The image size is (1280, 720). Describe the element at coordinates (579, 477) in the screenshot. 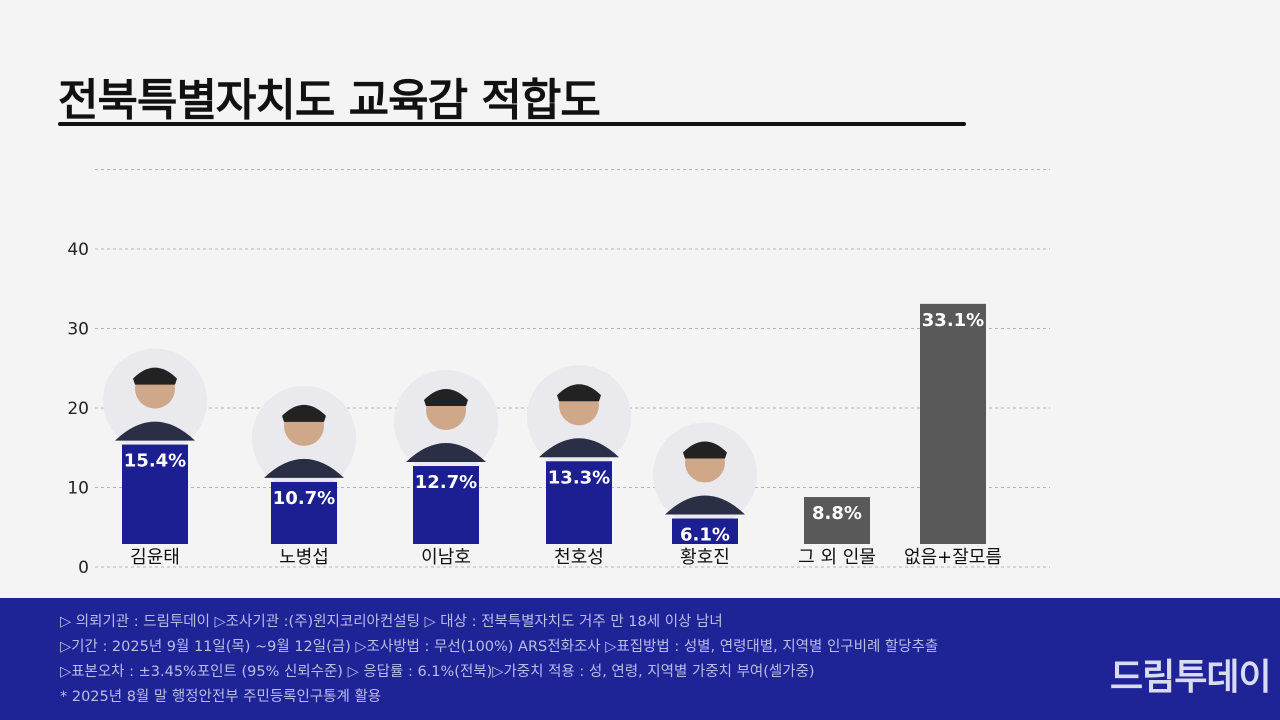

I see `bar-value-label: 13.3%` at that location.